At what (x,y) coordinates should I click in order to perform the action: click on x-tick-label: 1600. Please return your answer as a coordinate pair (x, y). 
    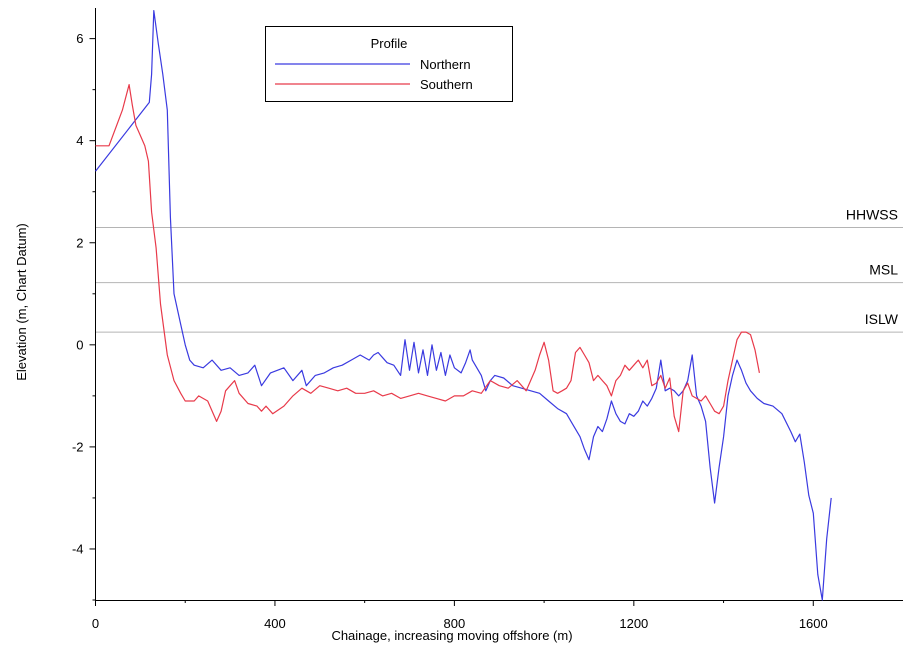
    Looking at the image, I should click on (813, 623).